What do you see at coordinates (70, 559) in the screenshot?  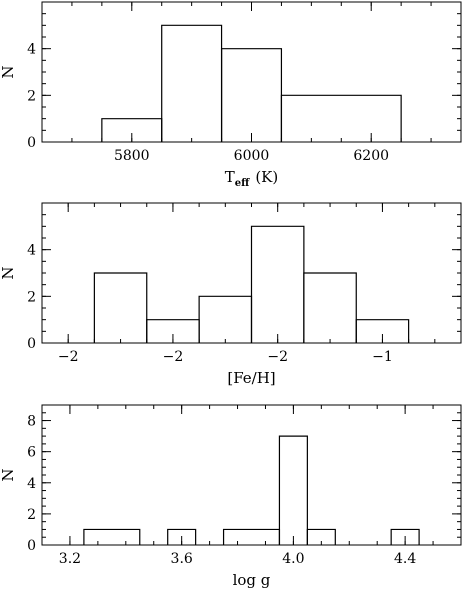 I see `x-tick-label: 3.2` at bounding box center [70, 559].